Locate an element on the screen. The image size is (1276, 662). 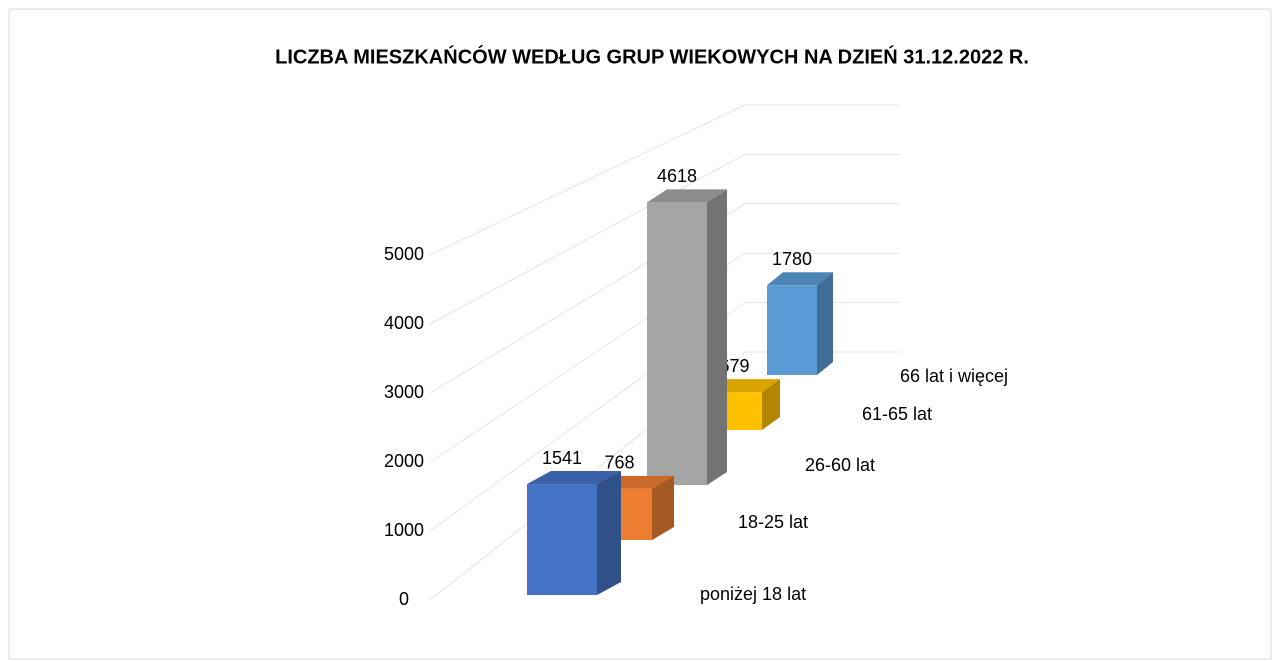
value-label: 4618 is located at coordinates (677, 176).